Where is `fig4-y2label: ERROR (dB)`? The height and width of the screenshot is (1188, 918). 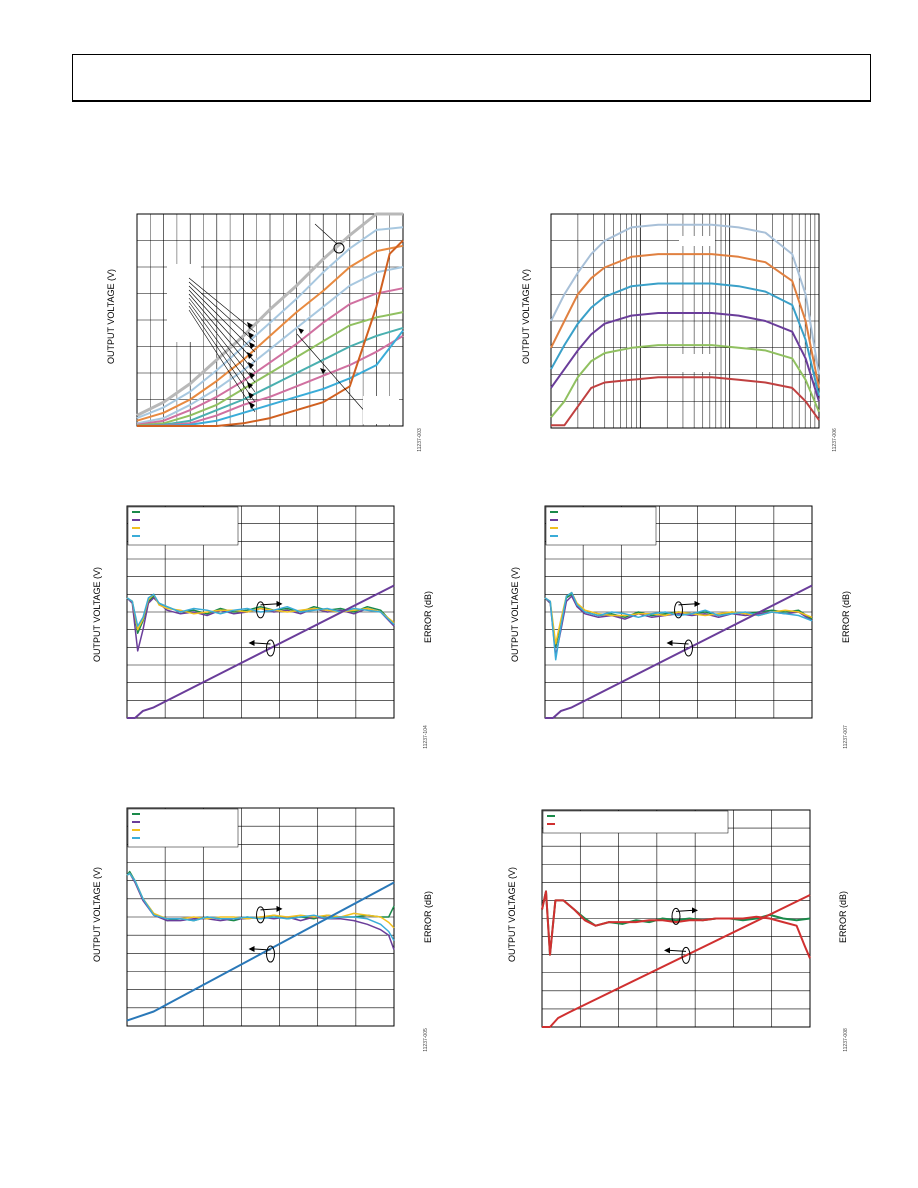
fig4-y2label: ERROR (dB) is located at coordinates (846, 617).